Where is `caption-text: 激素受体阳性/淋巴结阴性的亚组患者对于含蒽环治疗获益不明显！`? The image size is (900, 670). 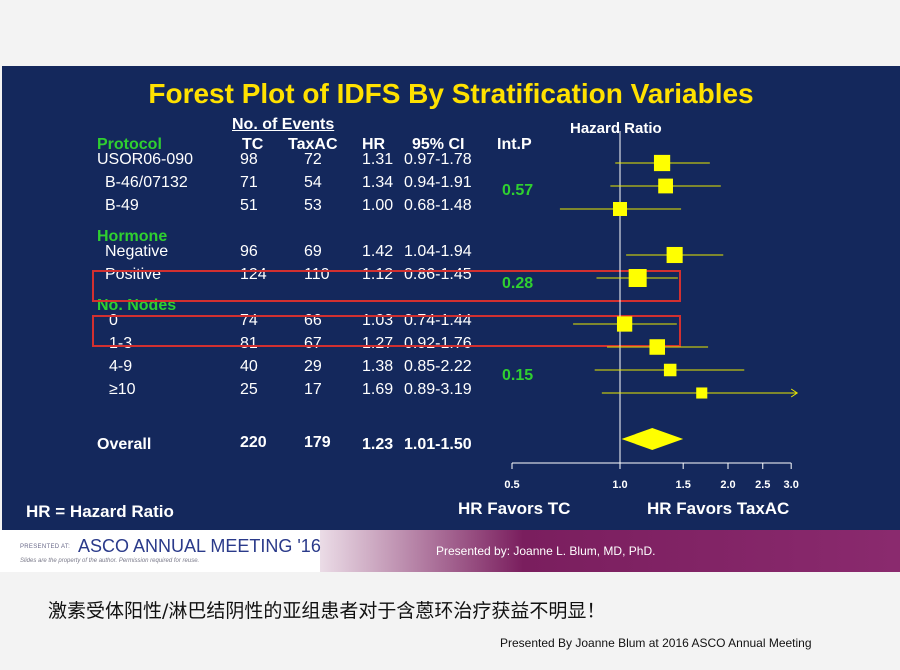
caption-text: 激素受体阳性/淋巴结阴性的亚组患者对于含蒽环治疗获益不明显！ is located at coordinates (327, 611).